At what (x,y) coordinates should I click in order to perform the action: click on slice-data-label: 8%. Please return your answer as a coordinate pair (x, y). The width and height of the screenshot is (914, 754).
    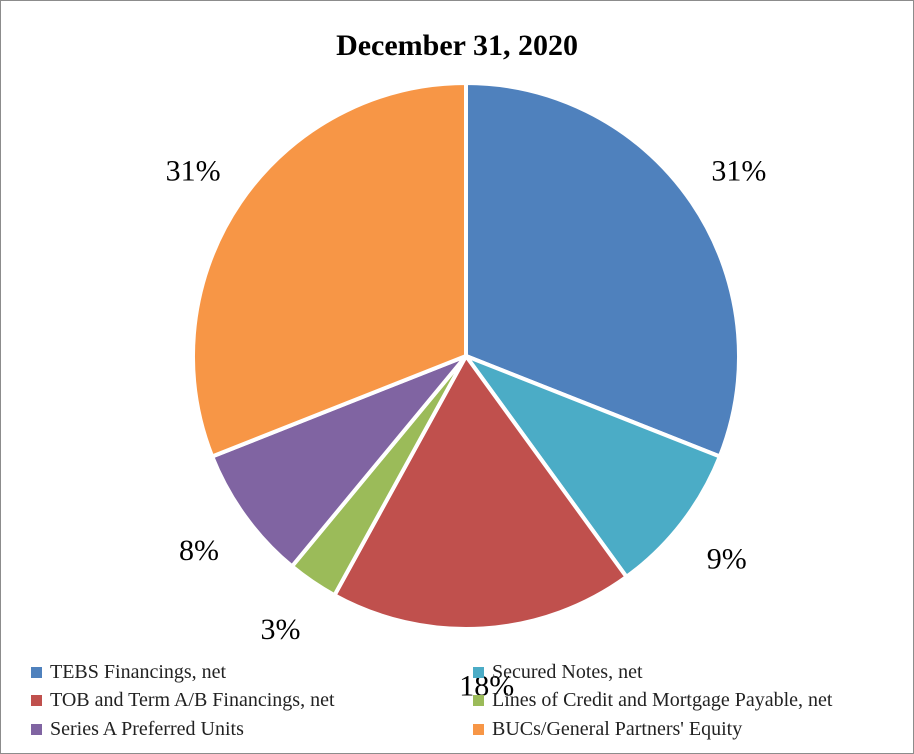
    Looking at the image, I should click on (199, 550).